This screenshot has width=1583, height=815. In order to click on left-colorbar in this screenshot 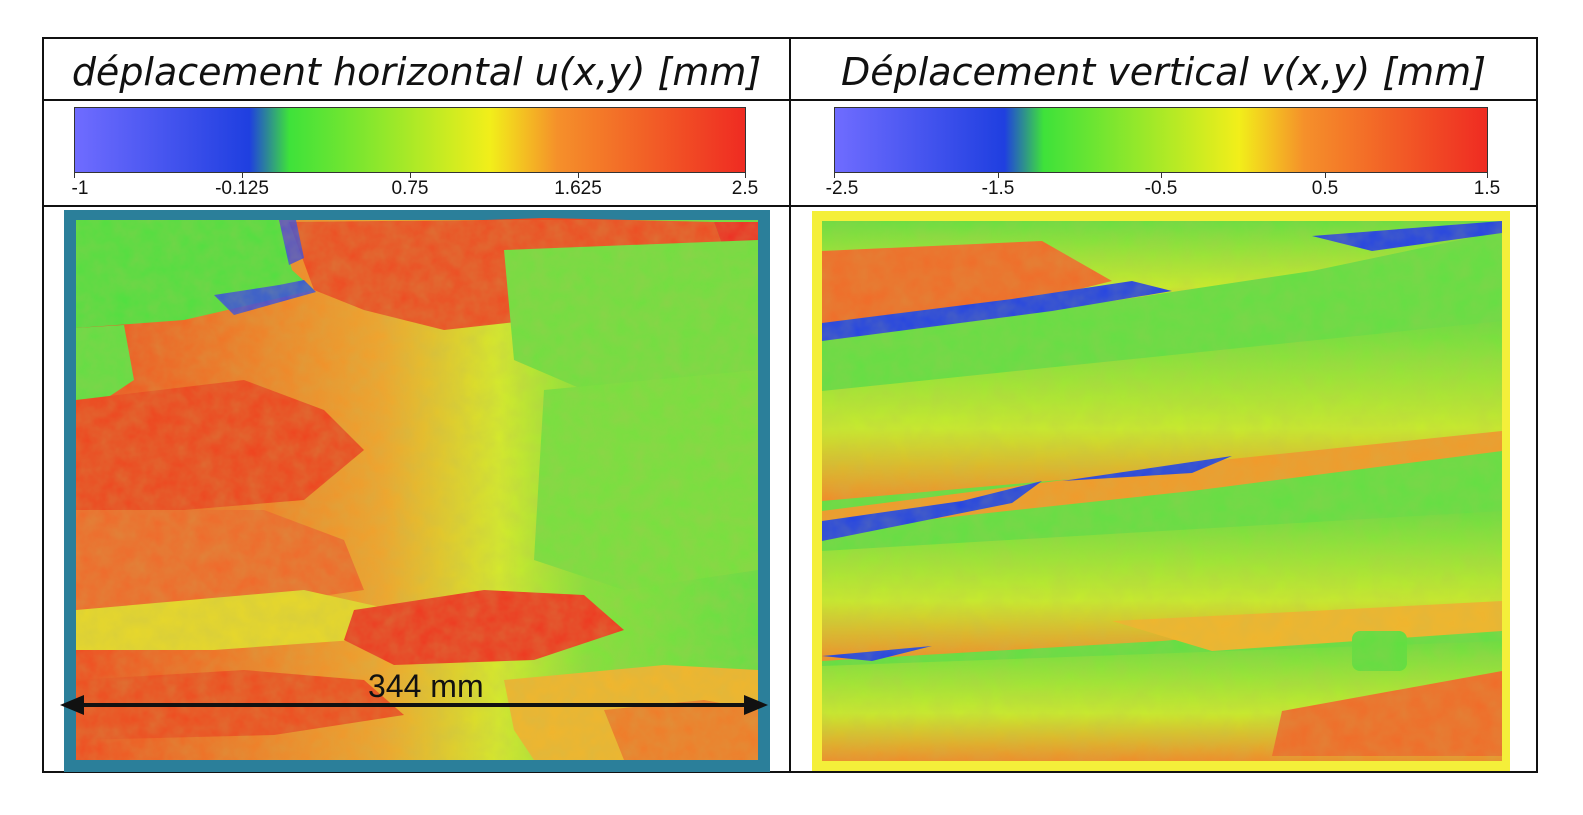, I will do `click(410, 140)`.